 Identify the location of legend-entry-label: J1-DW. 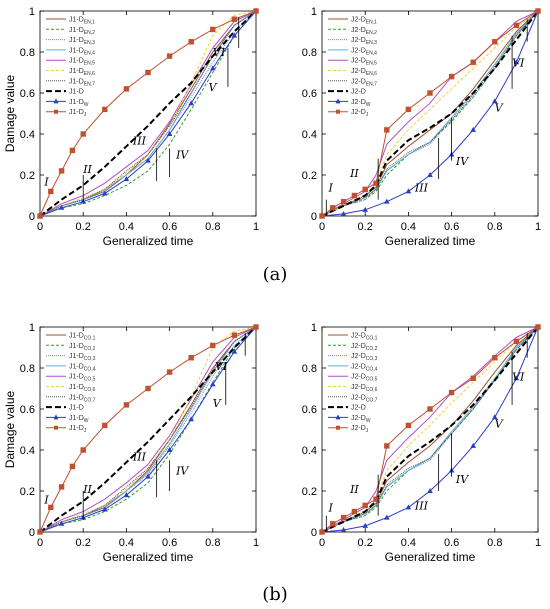
(79, 103).